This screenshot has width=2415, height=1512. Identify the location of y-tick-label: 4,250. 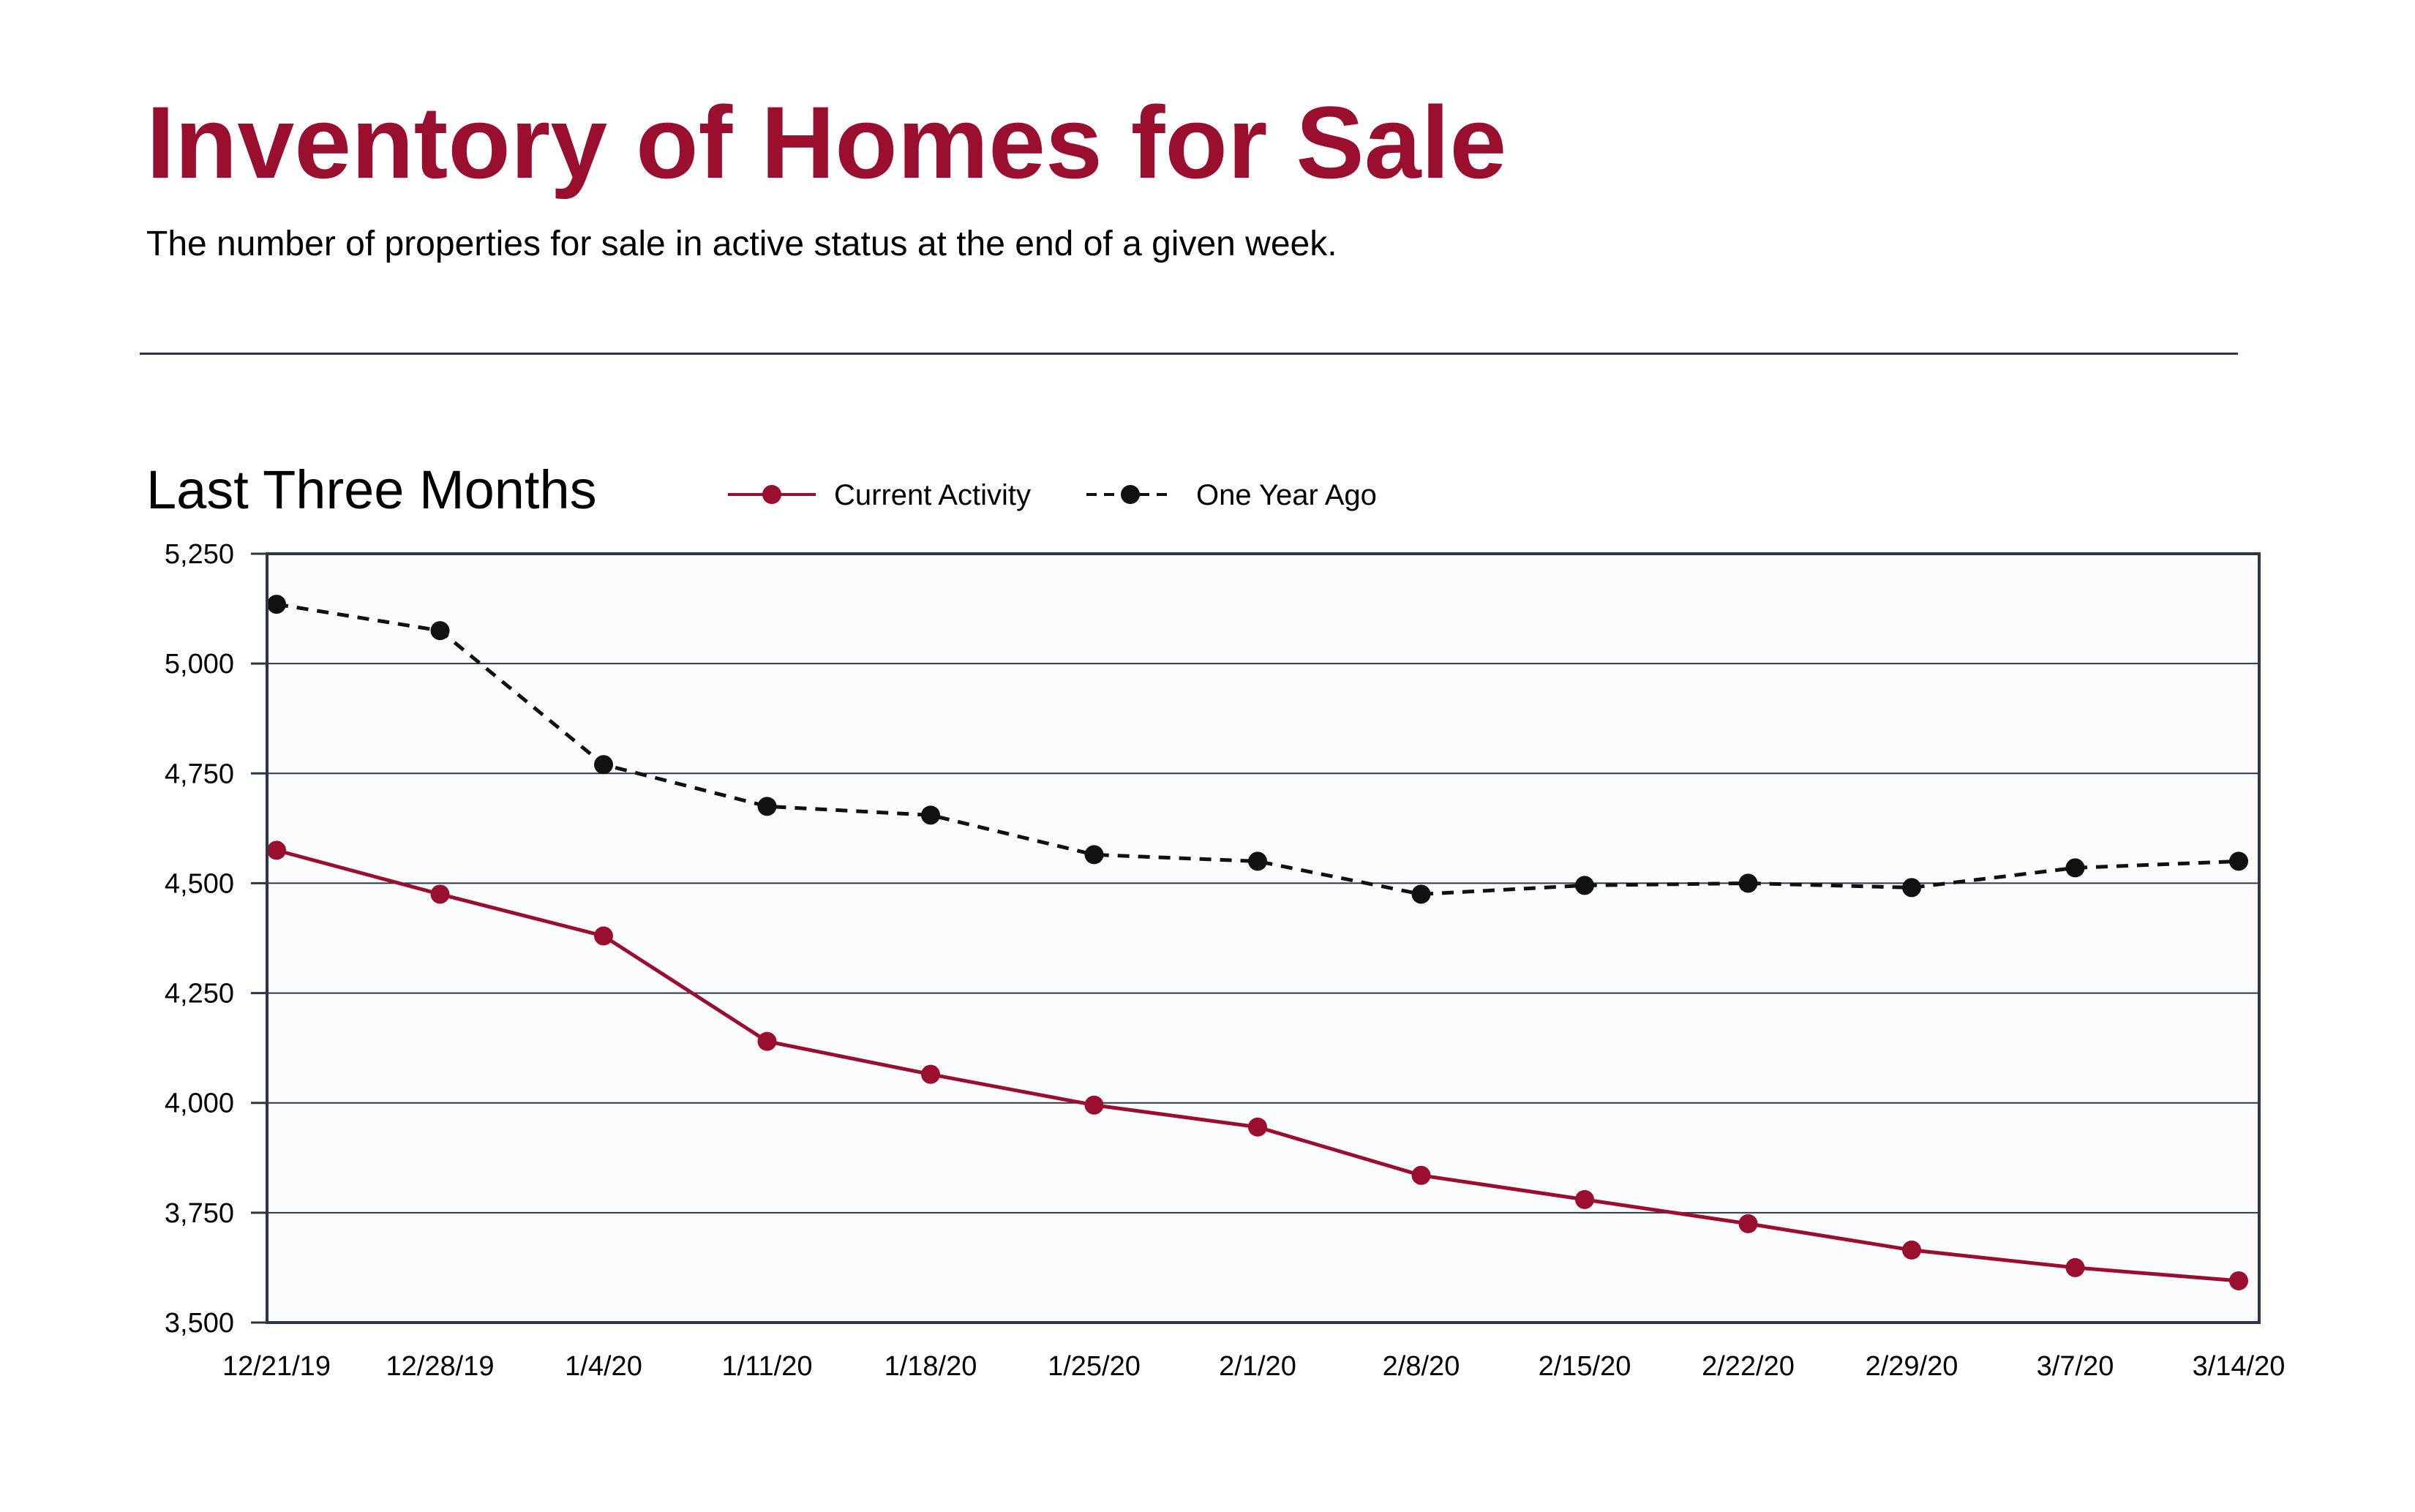
(199, 994).